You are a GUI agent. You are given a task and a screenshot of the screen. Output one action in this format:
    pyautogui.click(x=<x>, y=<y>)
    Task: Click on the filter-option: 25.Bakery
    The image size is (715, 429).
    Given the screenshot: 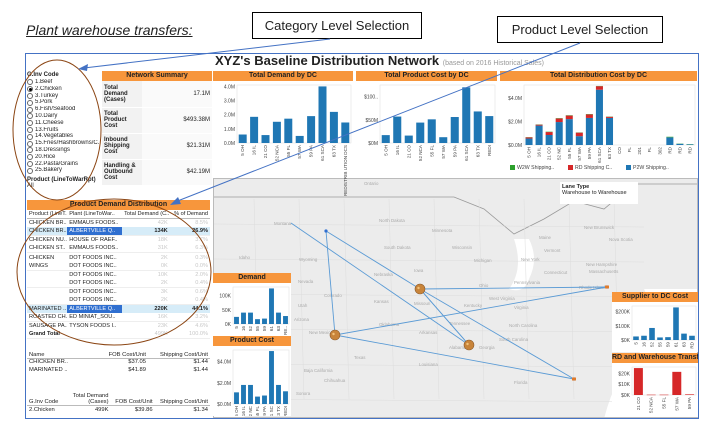 What is the action you would take?
    pyautogui.click(x=63, y=170)
    